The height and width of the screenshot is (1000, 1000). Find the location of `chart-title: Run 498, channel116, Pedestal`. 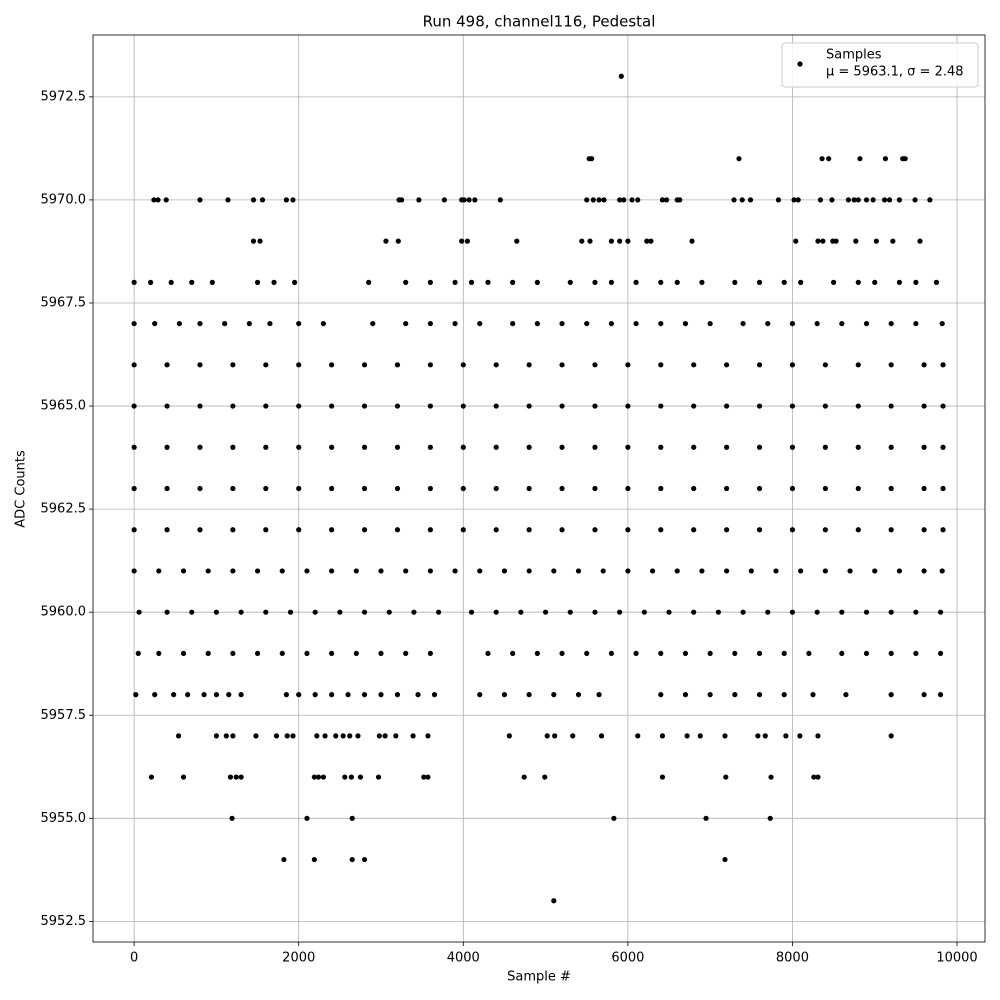

chart-title: Run 498, channel116, Pedestal is located at coordinates (539, 22).